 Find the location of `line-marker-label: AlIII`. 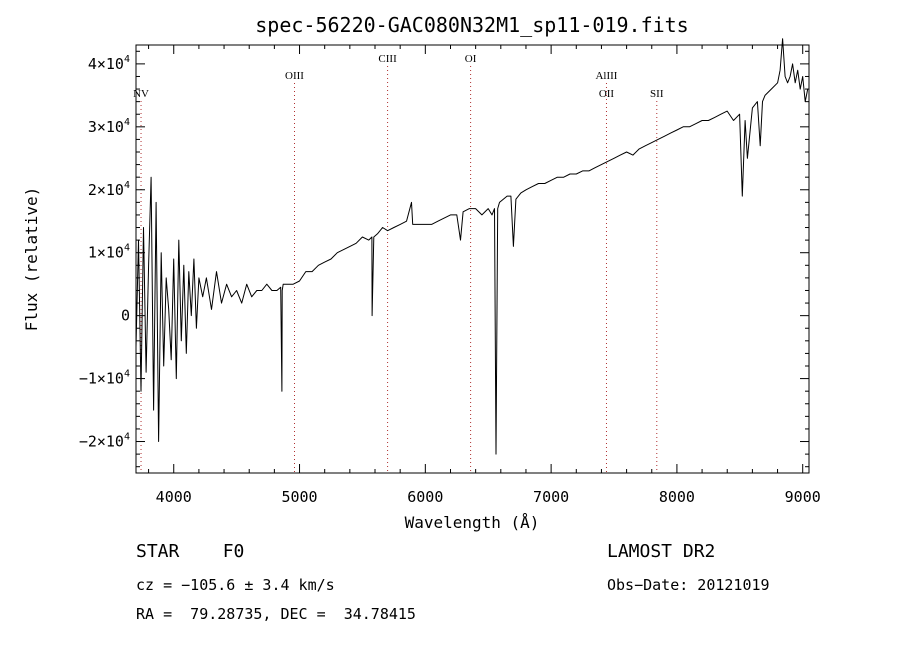

line-marker-label: AlIII is located at coordinates (606, 76).